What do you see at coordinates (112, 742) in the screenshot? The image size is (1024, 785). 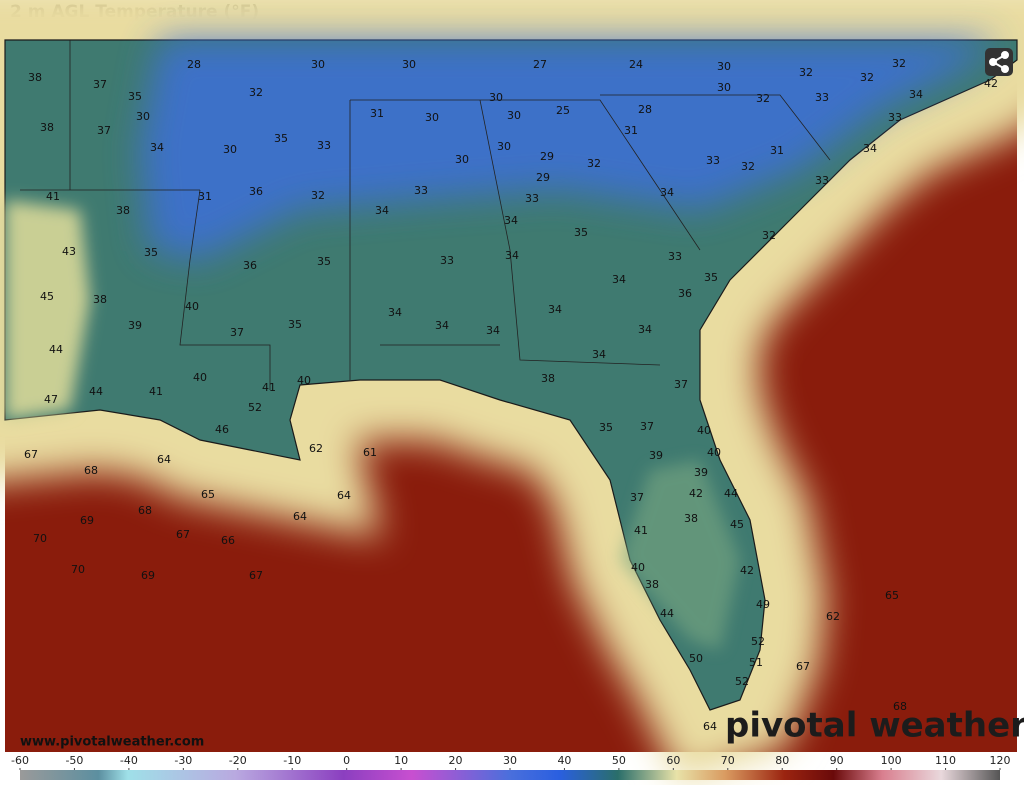 I see `website: www.pivotalweather.com` at bounding box center [112, 742].